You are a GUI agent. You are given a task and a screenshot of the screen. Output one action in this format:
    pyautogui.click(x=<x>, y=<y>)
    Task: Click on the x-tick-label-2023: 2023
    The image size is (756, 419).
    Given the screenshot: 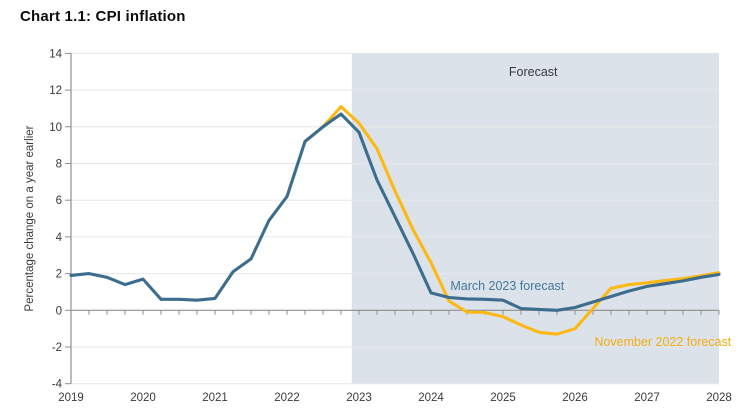 What is the action you would take?
    pyautogui.click(x=359, y=398)
    